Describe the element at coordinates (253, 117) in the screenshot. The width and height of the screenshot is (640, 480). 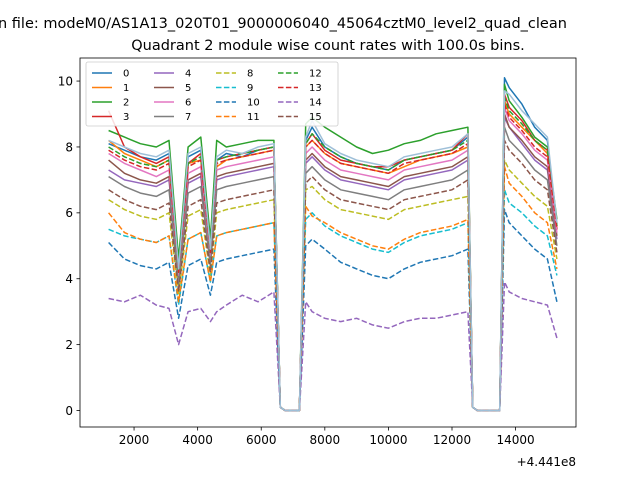
I see `legend-label-11: 11` at that location.